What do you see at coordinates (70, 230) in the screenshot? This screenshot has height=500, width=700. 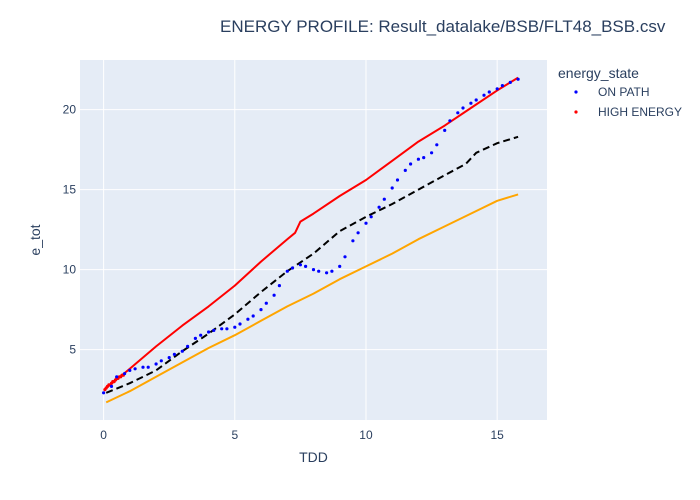 I see `y-tick-labels: 5 10 15 20` at bounding box center [70, 230].